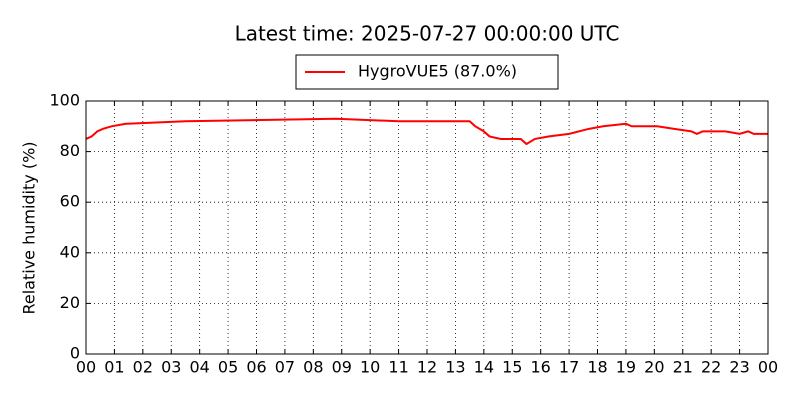 This screenshot has width=800, height=400. I want to click on x-tick-label: 03, so click(171, 367).